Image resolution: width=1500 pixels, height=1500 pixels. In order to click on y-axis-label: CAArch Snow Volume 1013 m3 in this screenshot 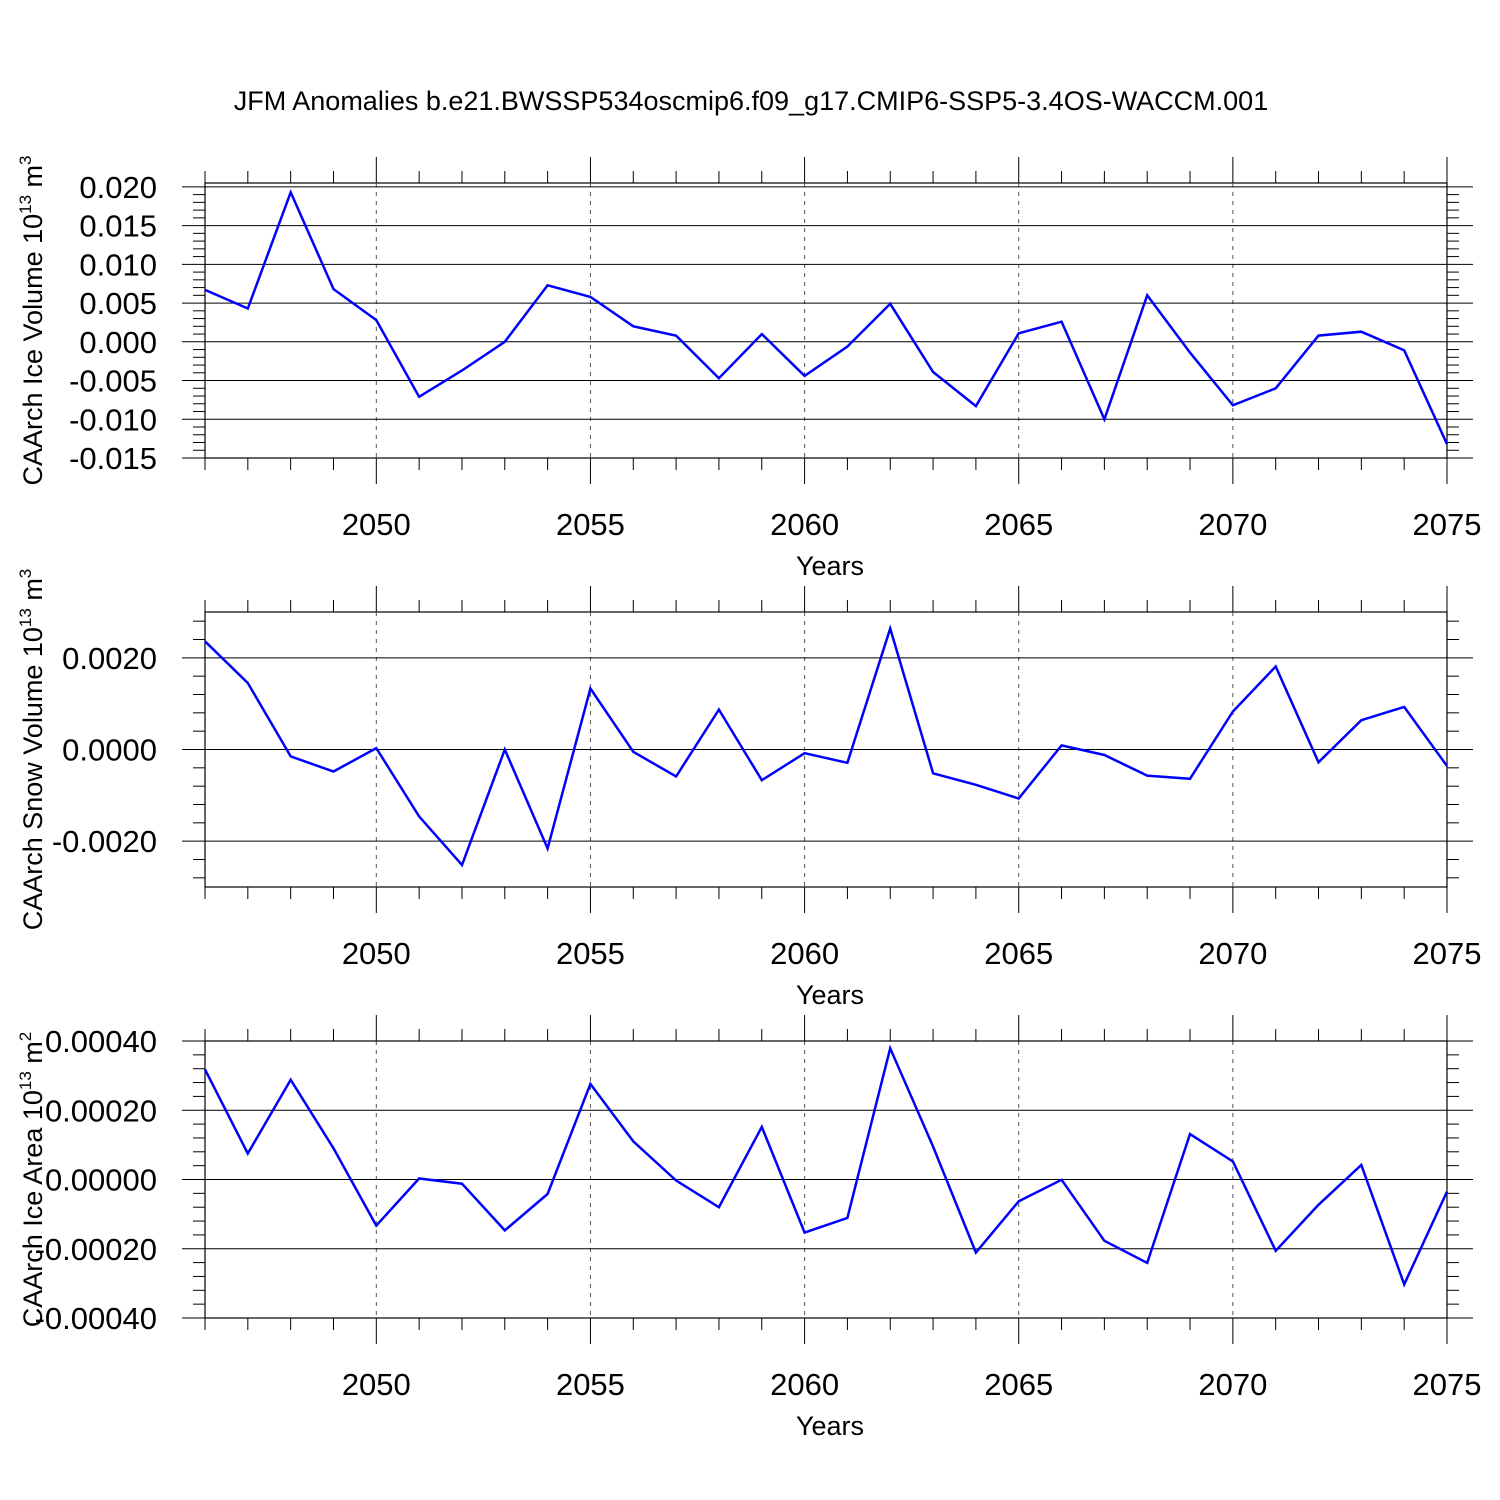, I will do `click(32, 750)`.